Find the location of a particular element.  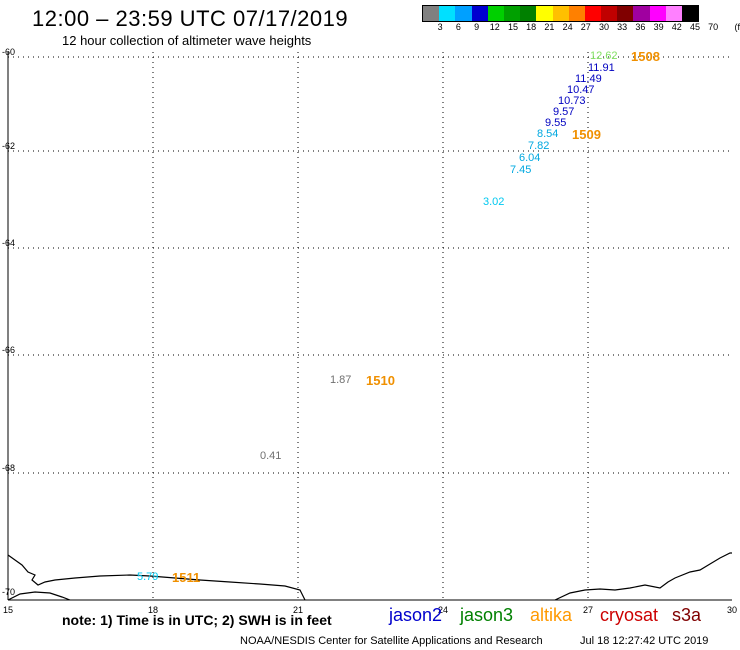

x-tick-label: 30 is located at coordinates (732, 610).